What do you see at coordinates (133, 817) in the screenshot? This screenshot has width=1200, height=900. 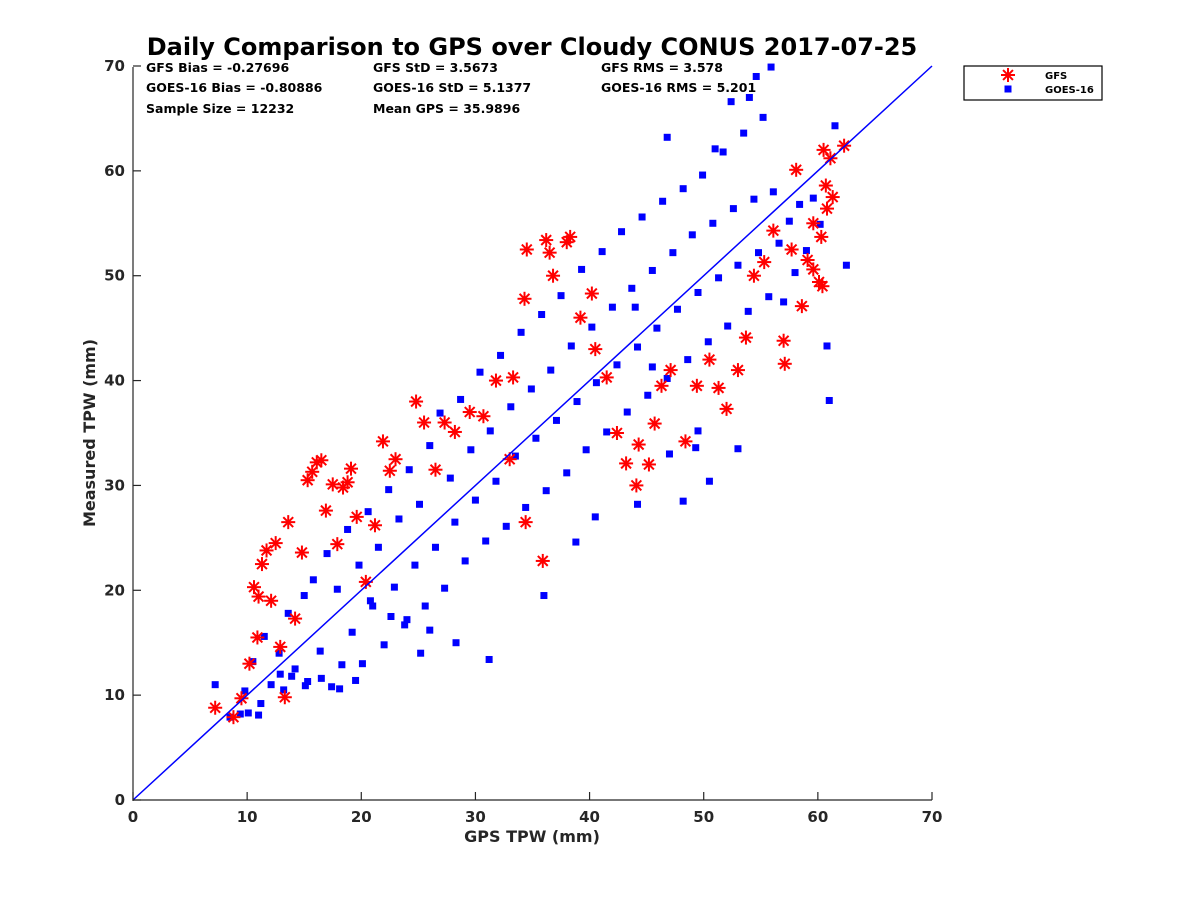 I see `x-tick-label: 0` at bounding box center [133, 817].